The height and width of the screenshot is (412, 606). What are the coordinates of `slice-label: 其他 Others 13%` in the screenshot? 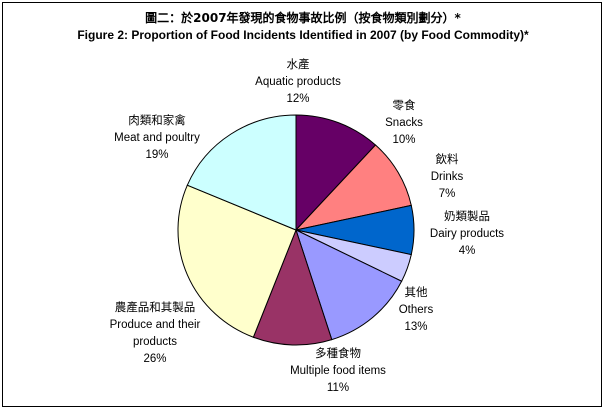 It's located at (416, 309).